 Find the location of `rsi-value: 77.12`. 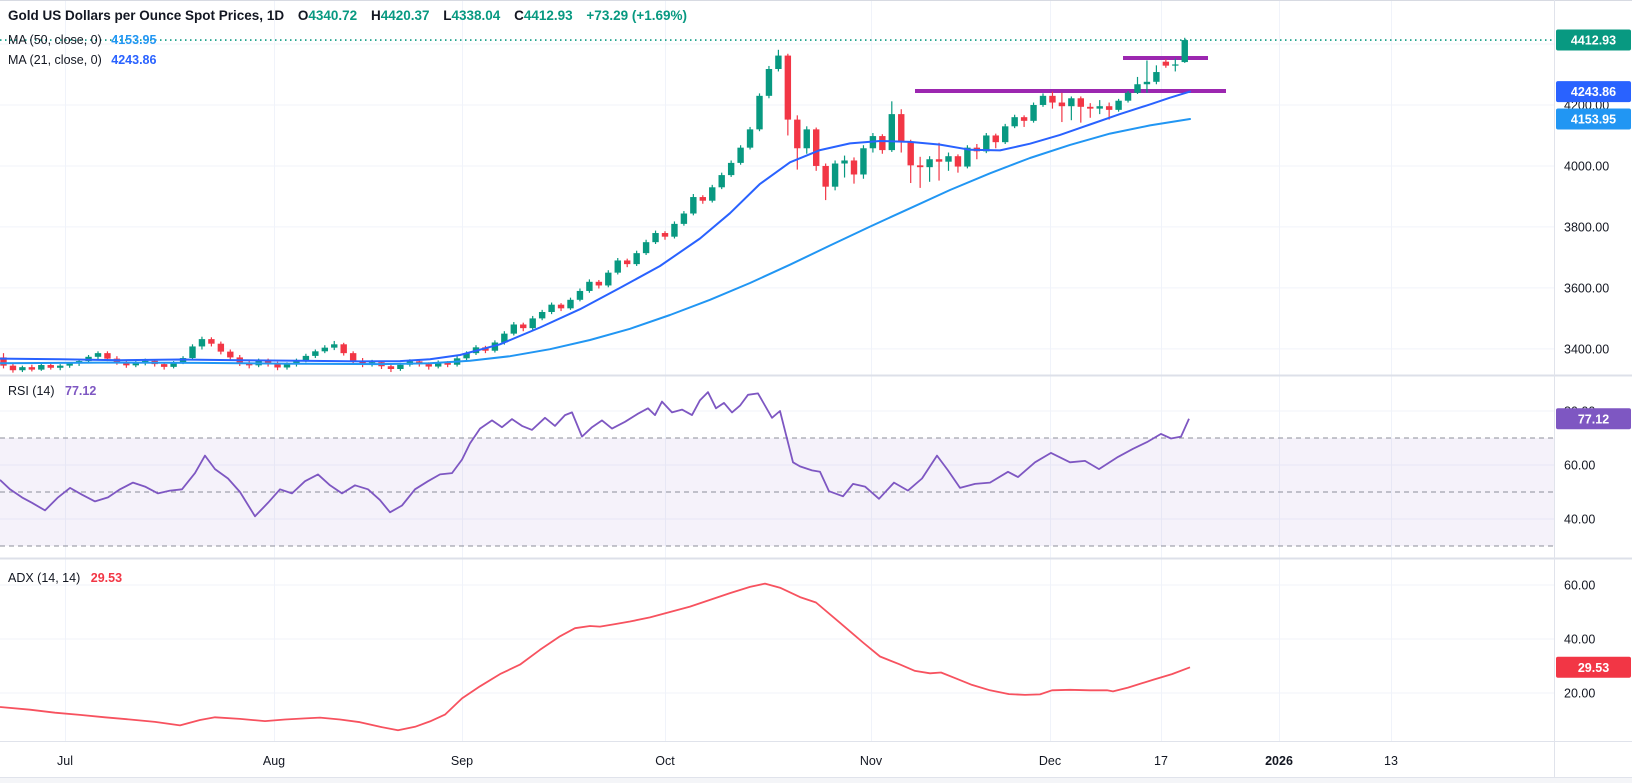

rsi-value: 77.12 is located at coordinates (81, 391).